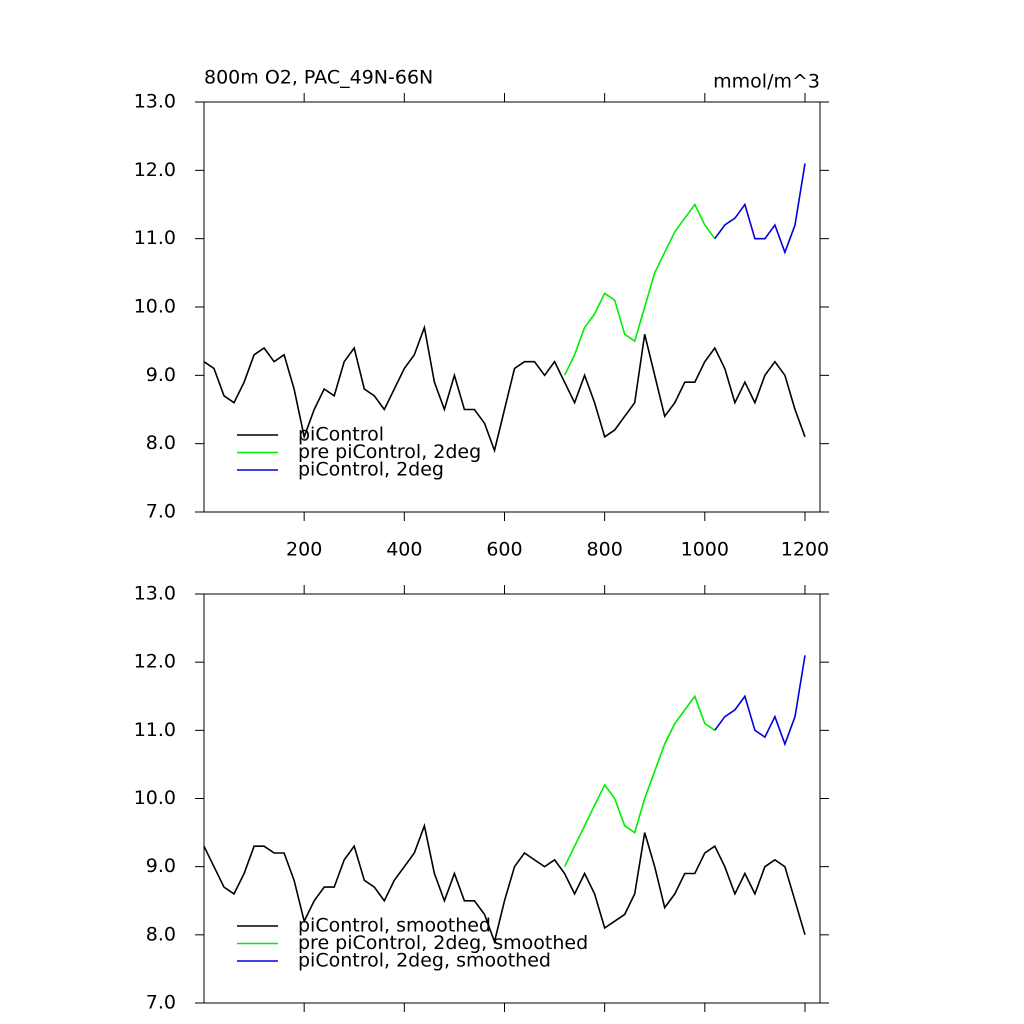  Describe the element at coordinates (504, 550) in the screenshot. I see `x-tick-label: 600` at that location.